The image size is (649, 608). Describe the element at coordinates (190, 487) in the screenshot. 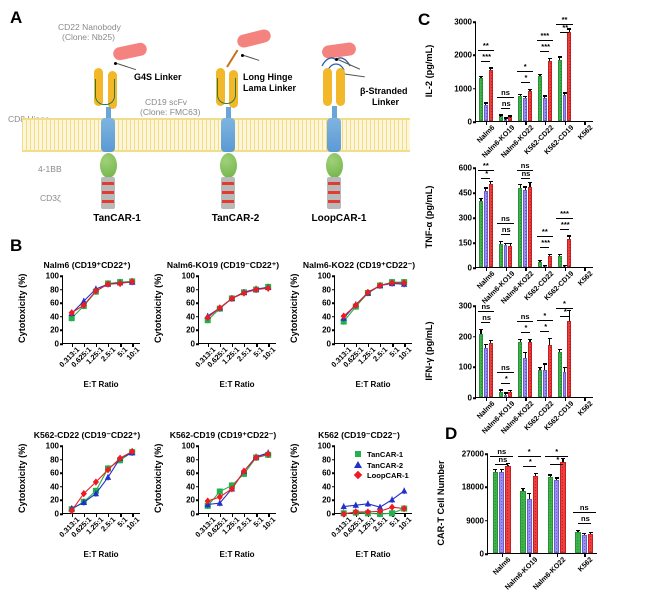

I see `y-tick-label: 40` at that location.